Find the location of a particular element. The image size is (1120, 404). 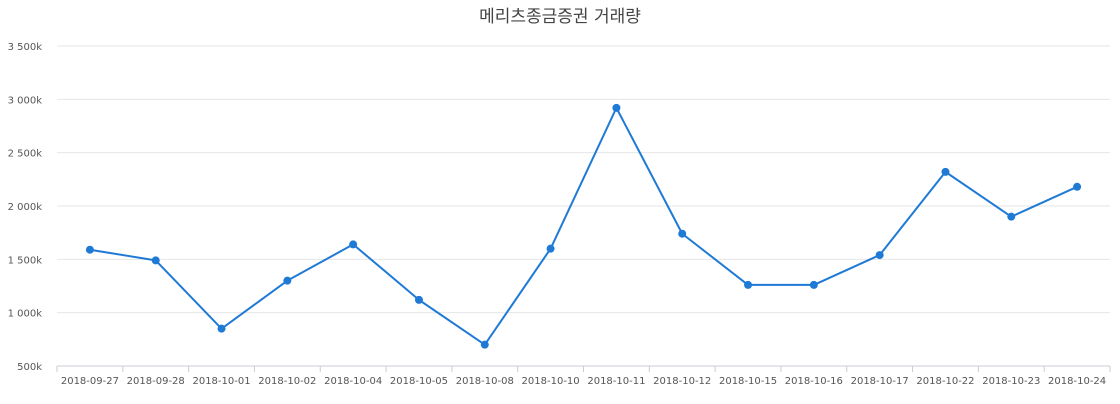

x-axis is located at coordinates (583, 368).